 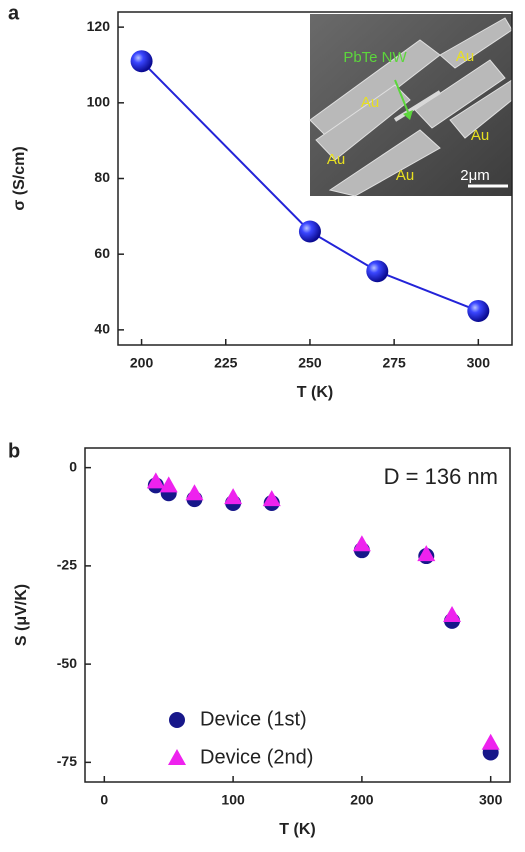 What do you see at coordinates (99, 102) in the screenshot?
I see `y-tick-label: 100` at bounding box center [99, 102].